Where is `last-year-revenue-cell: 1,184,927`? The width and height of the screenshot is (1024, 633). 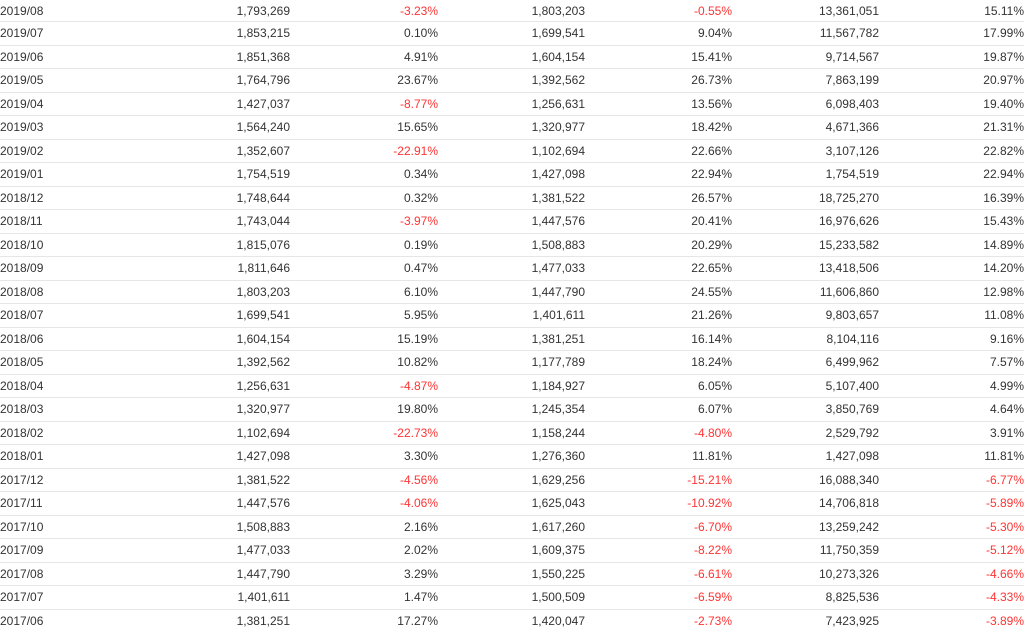
last-year-revenue-cell: 1,184,927 is located at coordinates (511, 386).